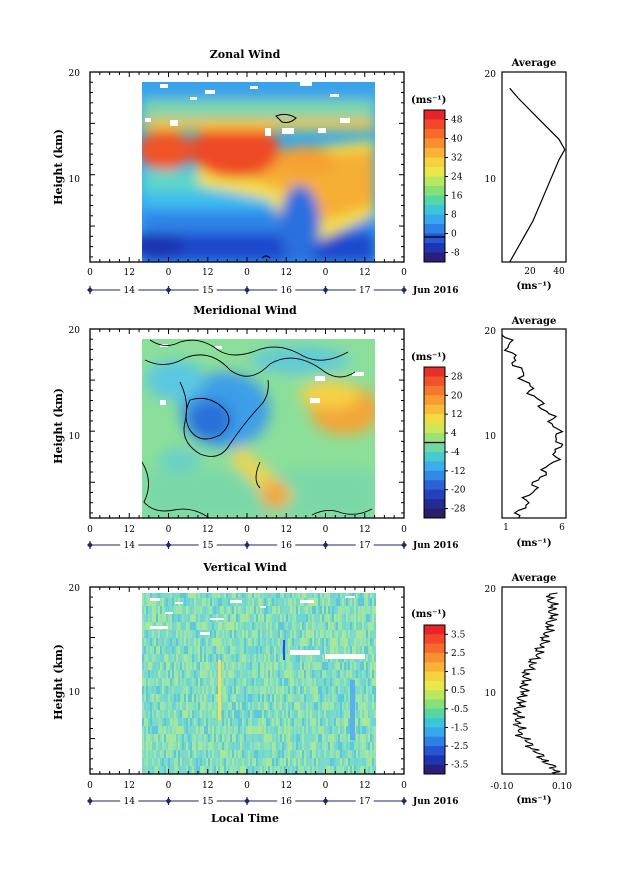 The height and width of the screenshot is (873, 623). What do you see at coordinates (491, 694) in the screenshot?
I see `vertical-avg-ytick-10: 10` at bounding box center [491, 694].